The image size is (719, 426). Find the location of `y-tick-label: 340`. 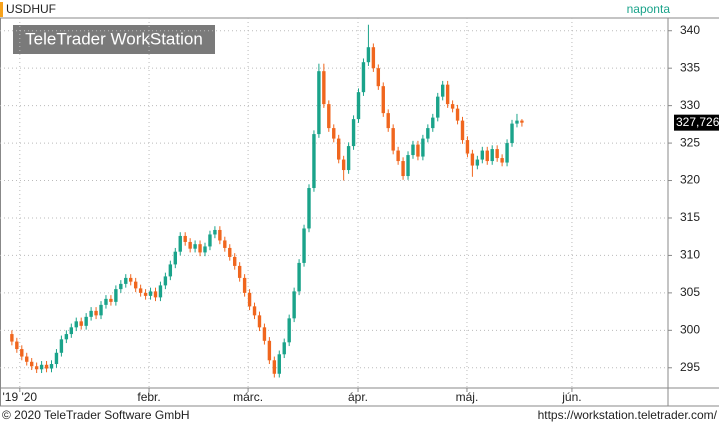

y-tick-label: 340 is located at coordinates (690, 30).